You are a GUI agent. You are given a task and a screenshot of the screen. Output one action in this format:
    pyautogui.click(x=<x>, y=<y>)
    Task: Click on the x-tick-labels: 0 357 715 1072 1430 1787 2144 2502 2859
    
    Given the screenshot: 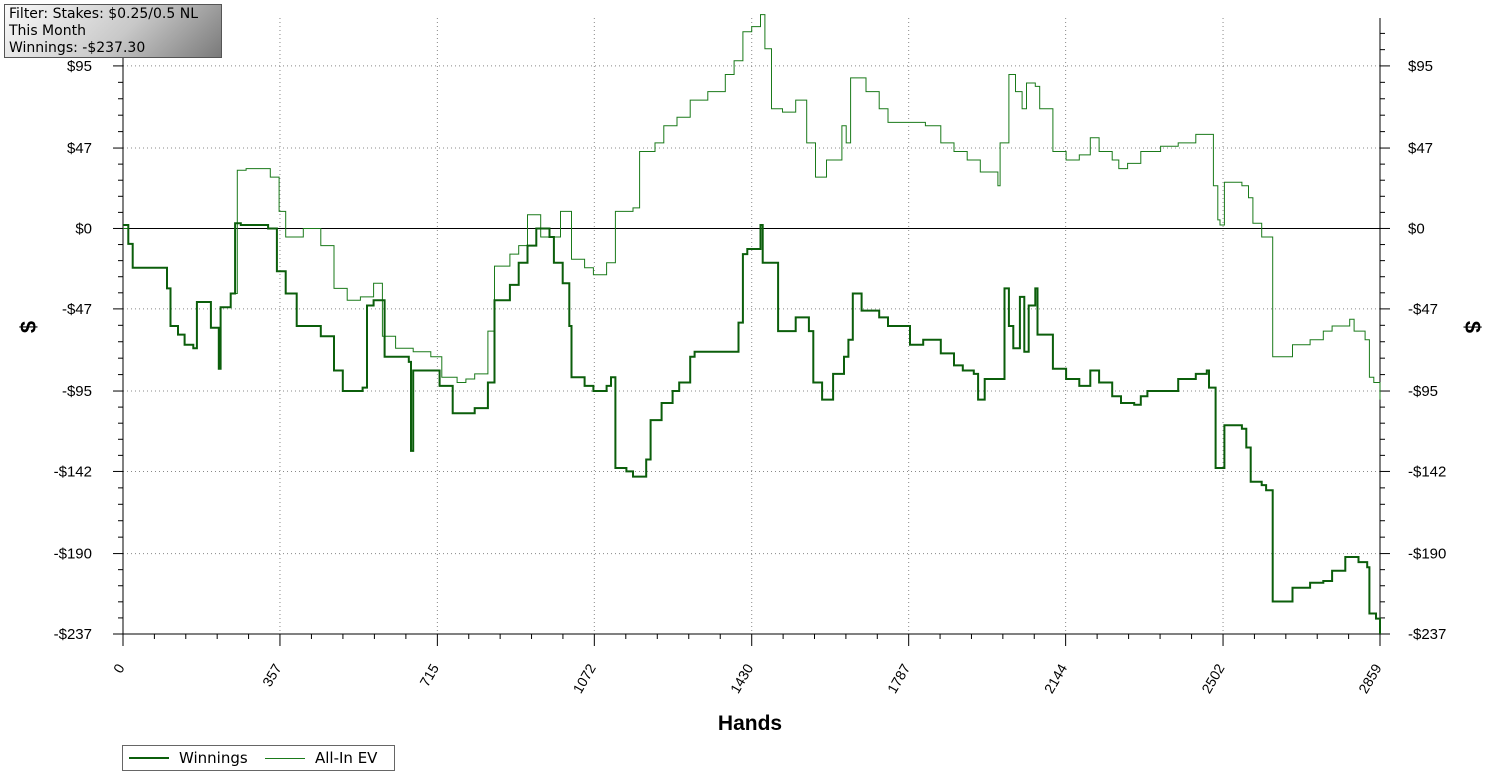 What is the action you would take?
    pyautogui.click(x=747, y=678)
    